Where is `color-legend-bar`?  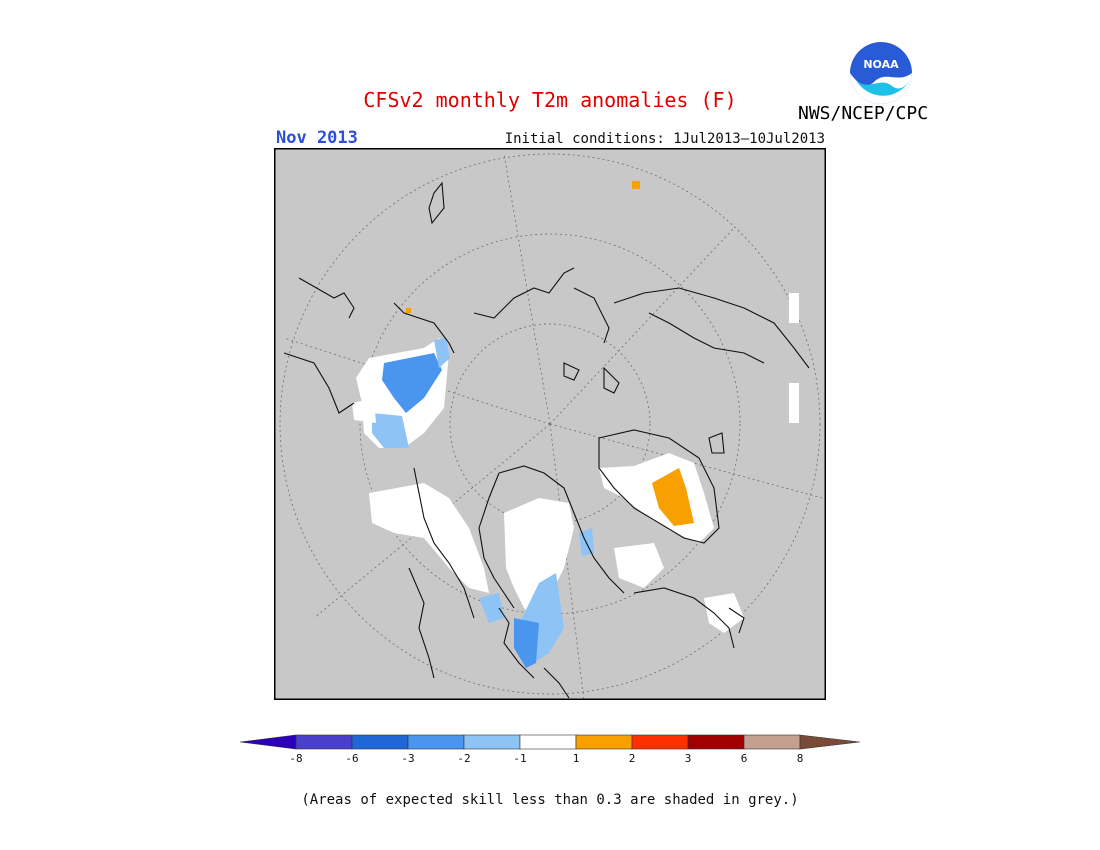
color-legend-bar is located at coordinates (550, 742).